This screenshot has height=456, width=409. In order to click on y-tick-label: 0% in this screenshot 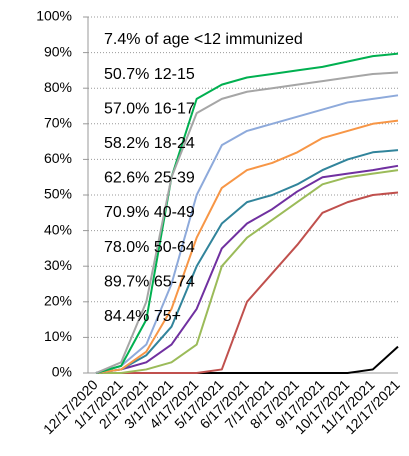, I will do `click(62, 372)`.